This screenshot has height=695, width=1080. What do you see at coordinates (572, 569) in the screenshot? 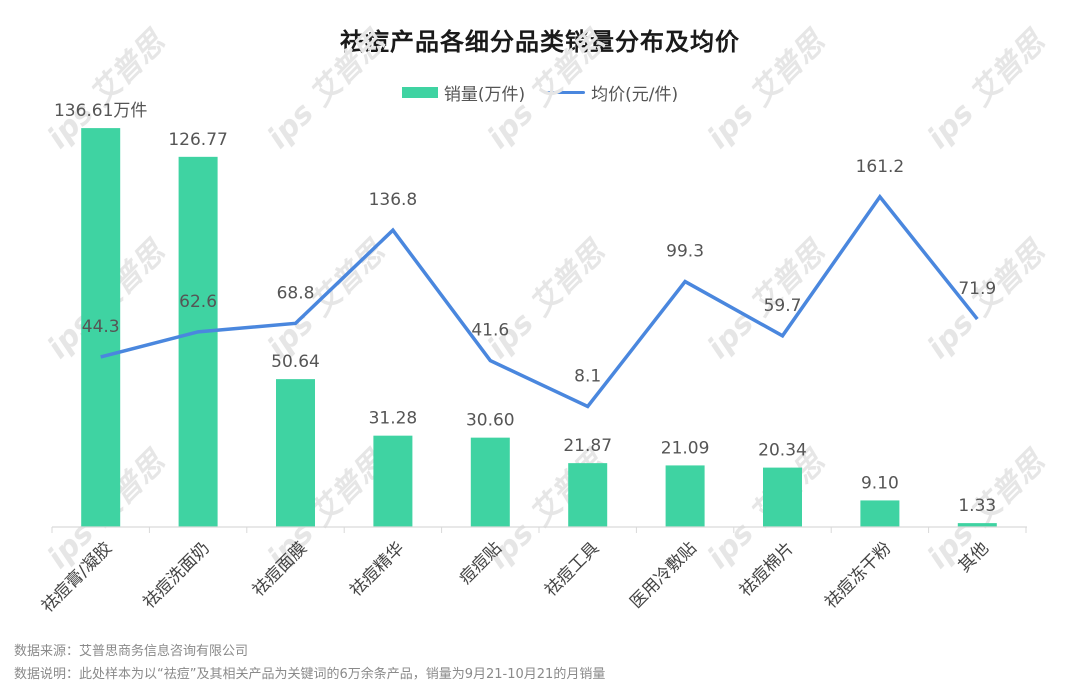
I see `x-category-label: 祛痘工具` at bounding box center [572, 569].